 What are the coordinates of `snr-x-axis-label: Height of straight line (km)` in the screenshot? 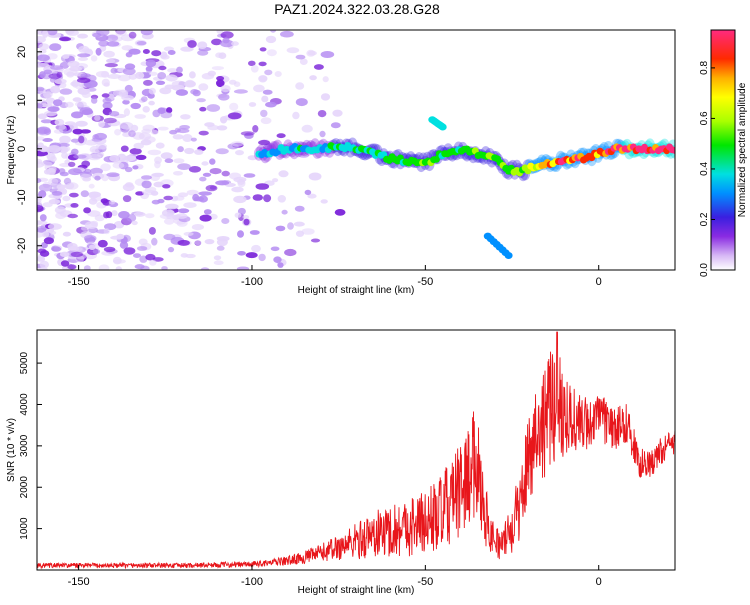 It's located at (356, 590).